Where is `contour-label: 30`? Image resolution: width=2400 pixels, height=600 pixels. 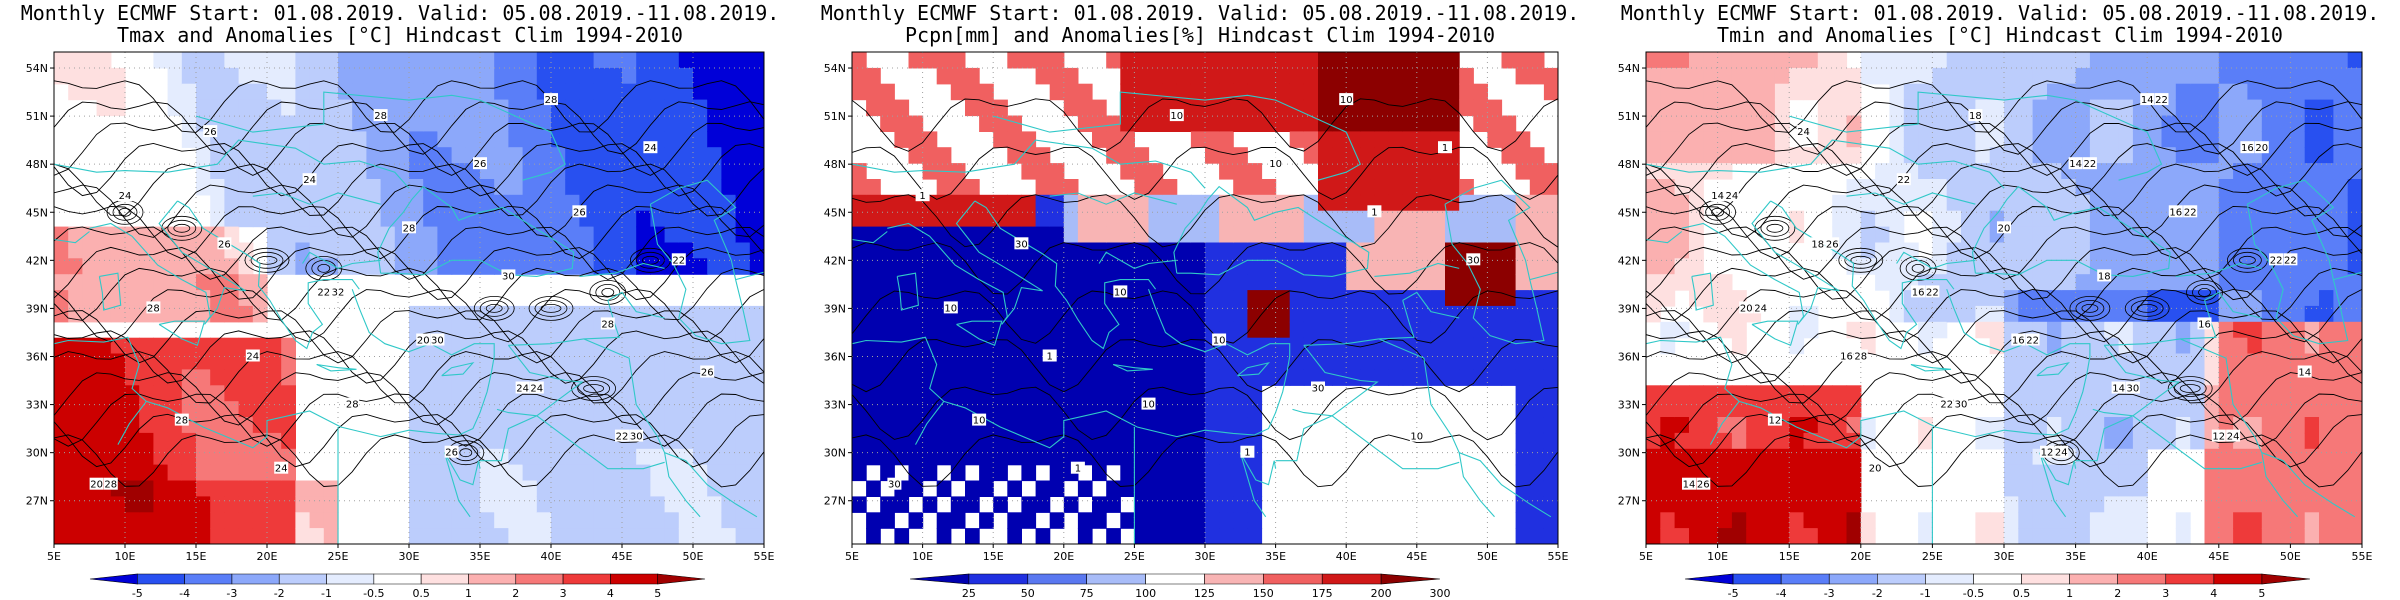
contour-label: 30 is located at coordinates (2132, 388).